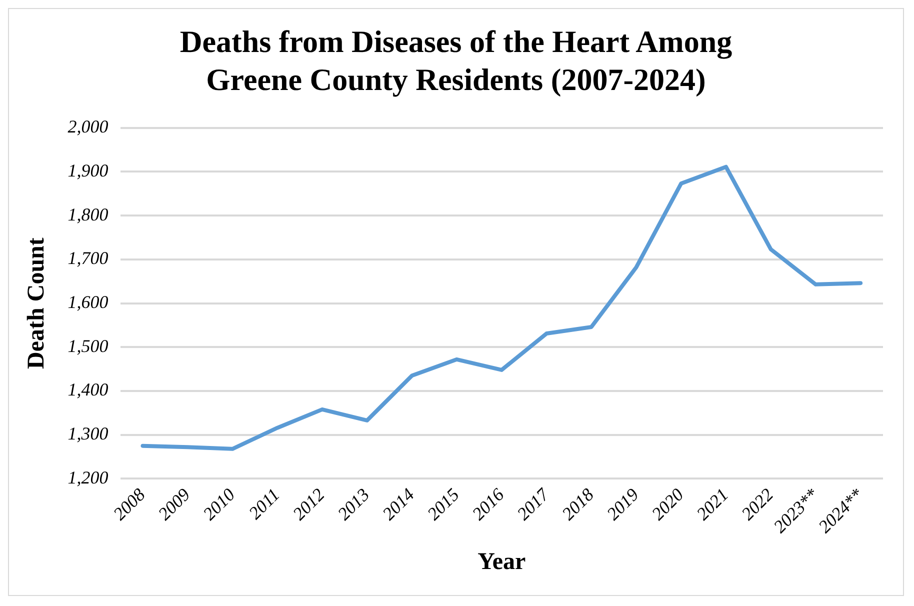 Image resolution: width=914 pixels, height=606 pixels. I want to click on y-tick-label: 1,700, so click(88, 258).